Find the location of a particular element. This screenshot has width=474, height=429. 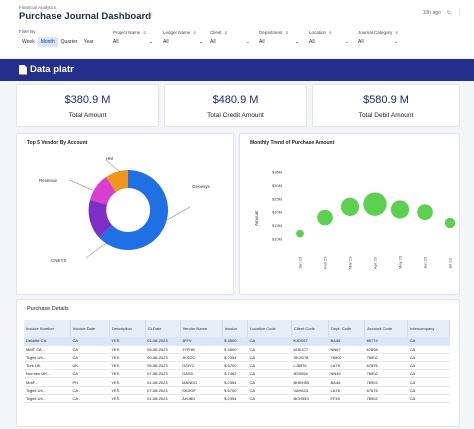

table-cell: $ 7462 is located at coordinates (235, 374).